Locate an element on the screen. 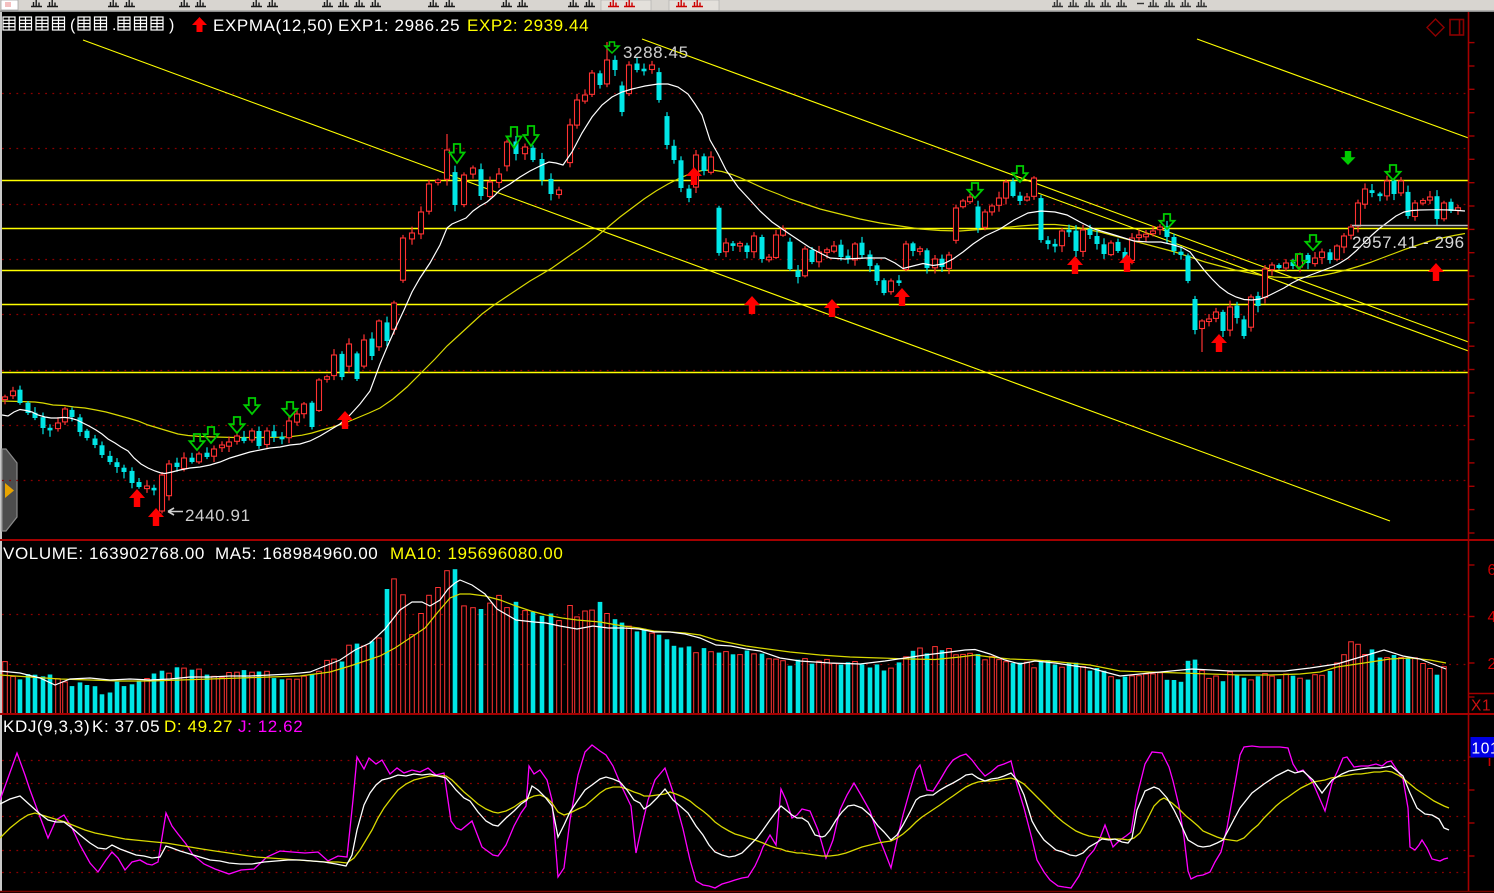 The height and width of the screenshot is (893, 1494). svg-text: J: 12.62 is located at coordinates (270, 726).